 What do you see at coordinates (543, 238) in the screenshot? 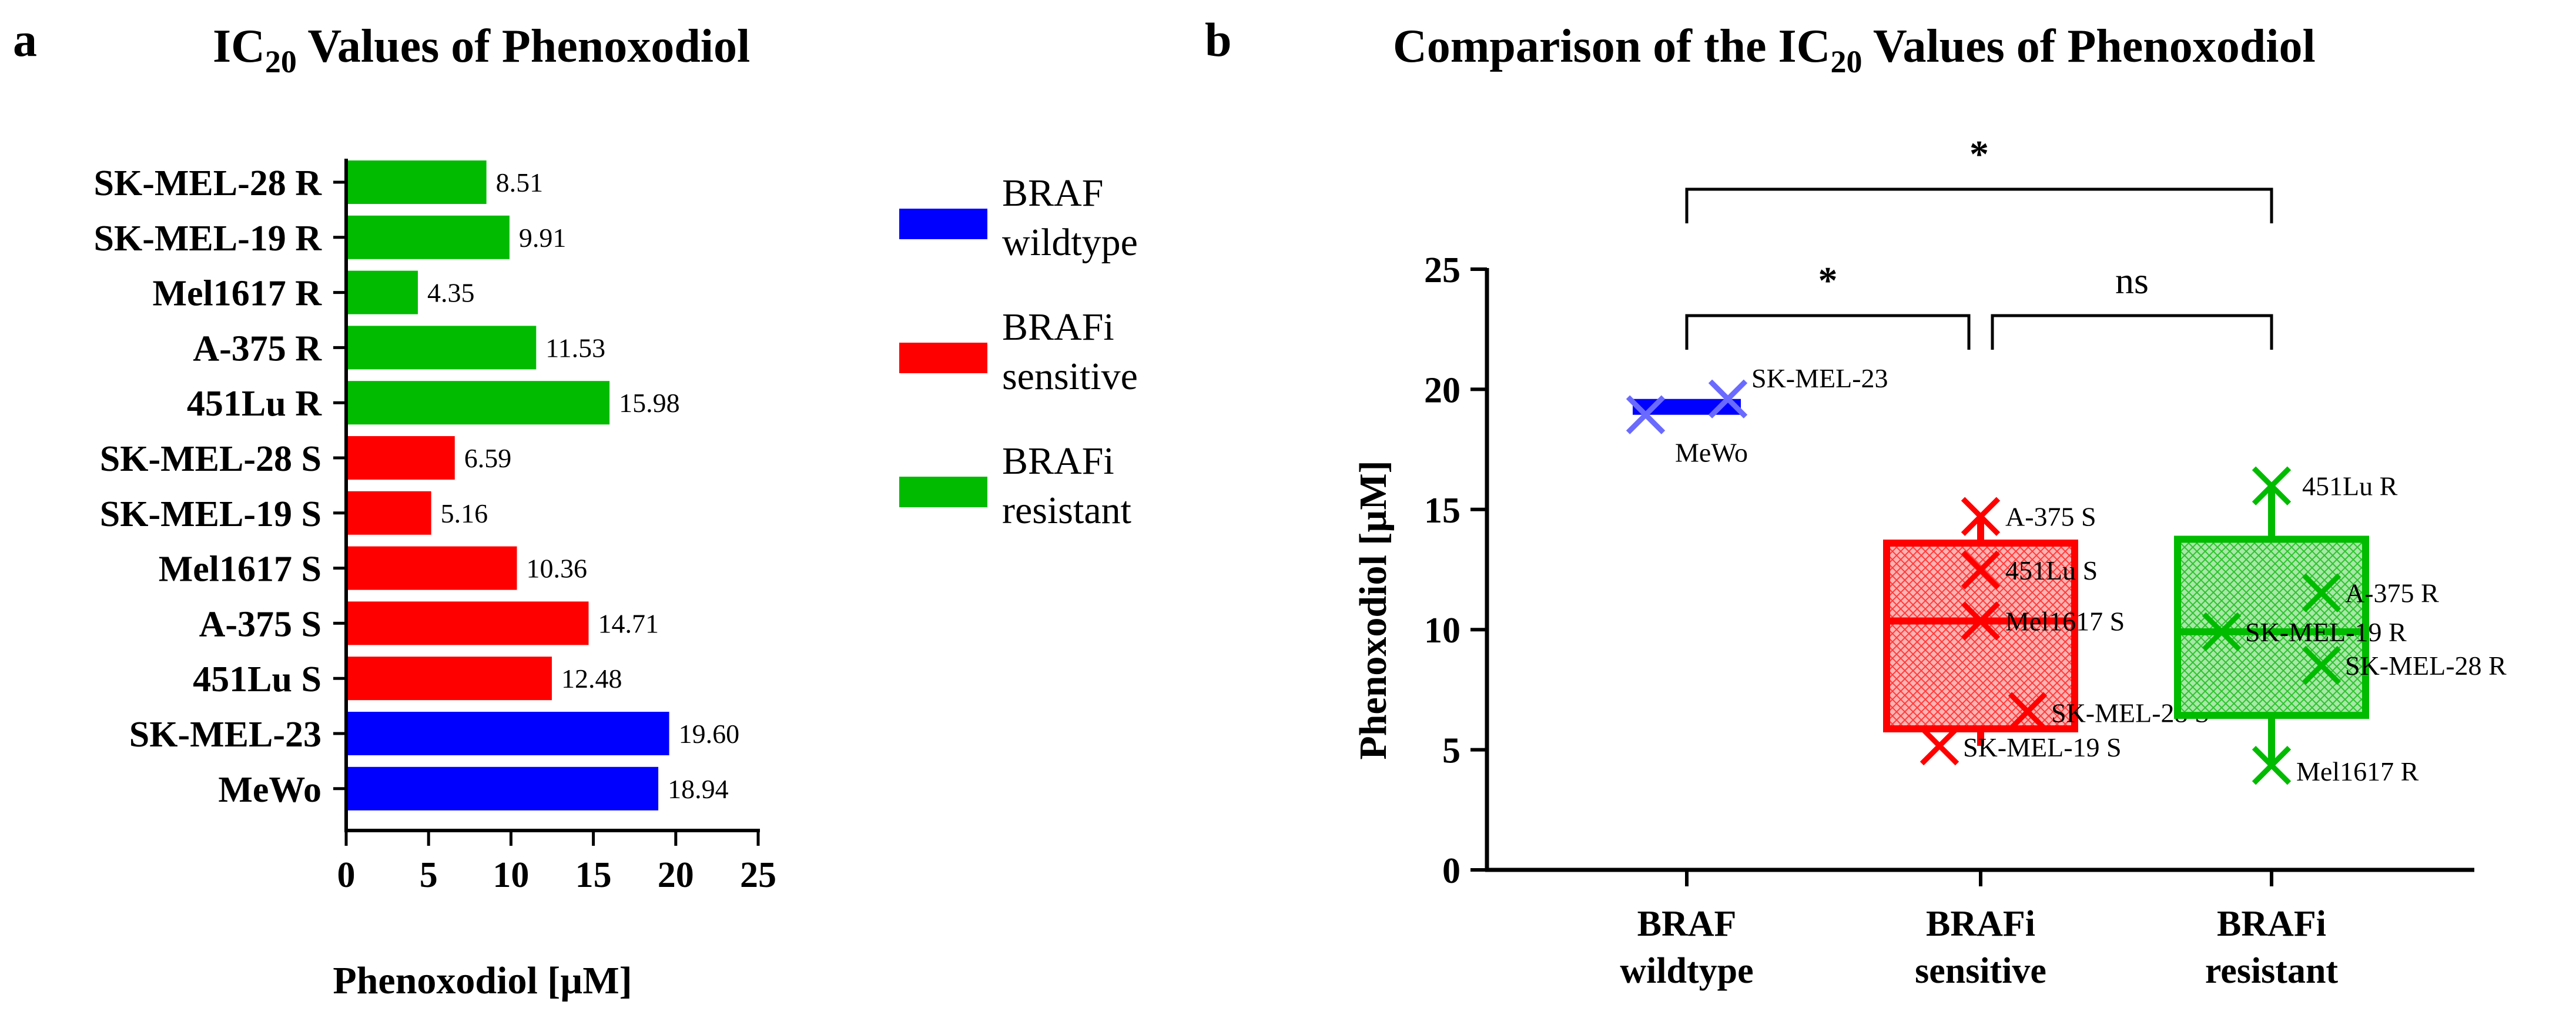
I see `bar-value-label: 9.91` at bounding box center [543, 238].